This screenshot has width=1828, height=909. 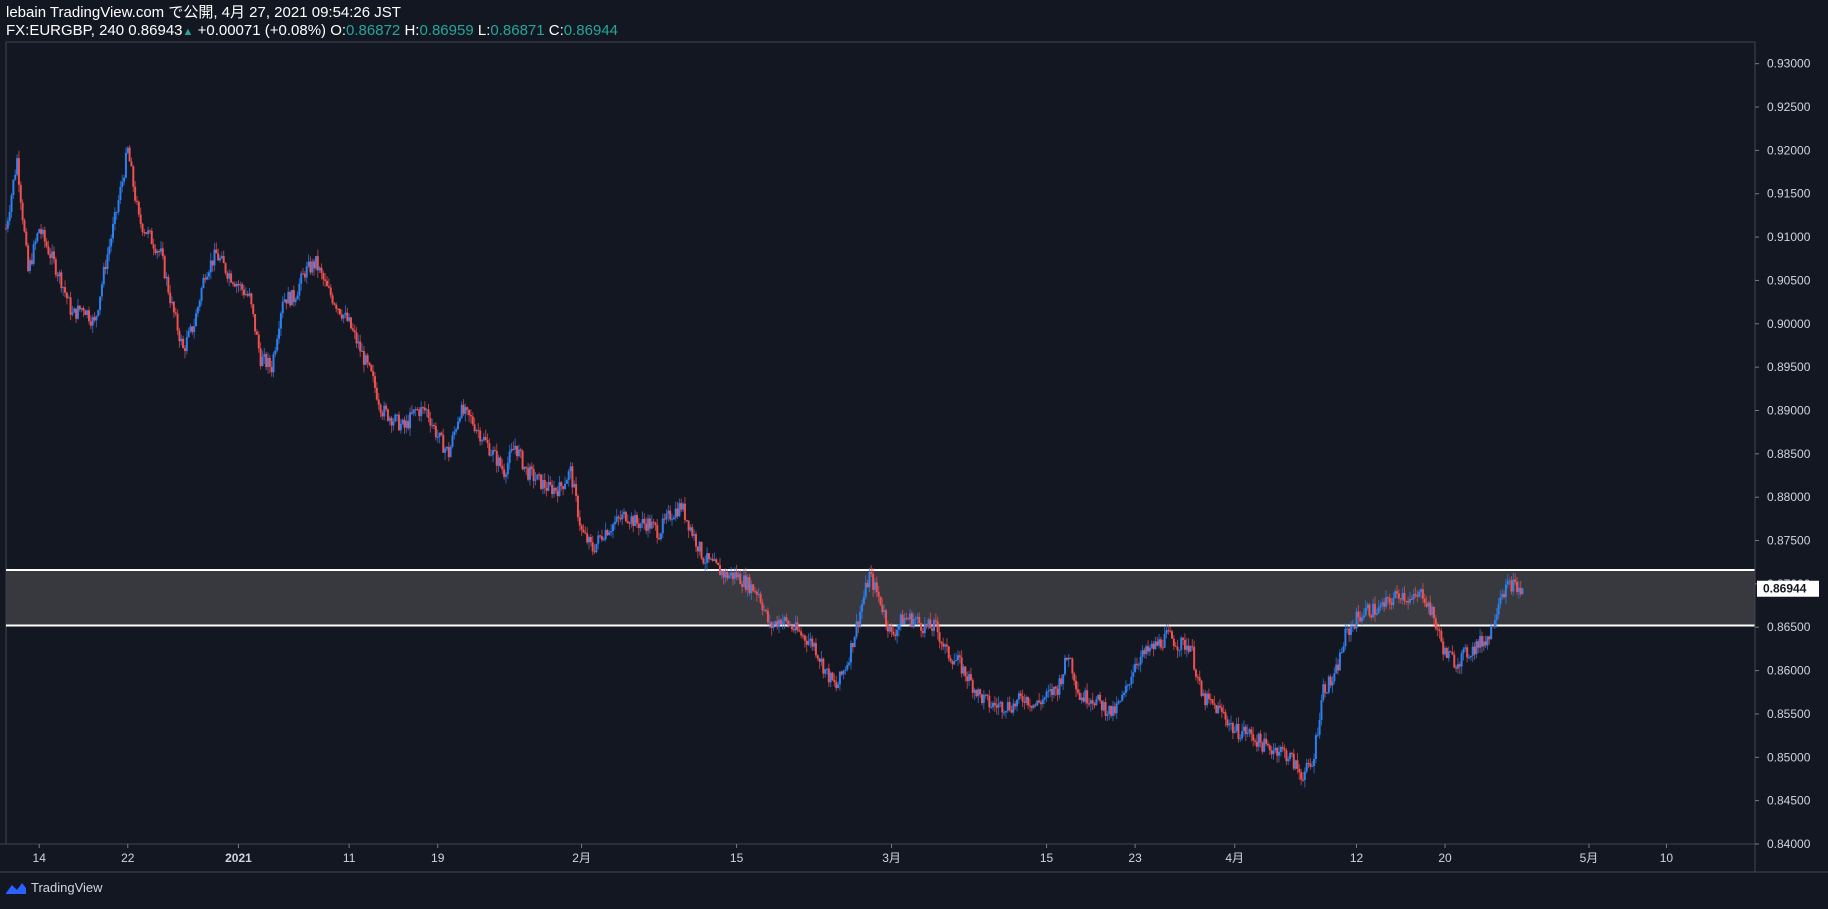 I want to click on footer-brand: TradingView, so click(x=54, y=887).